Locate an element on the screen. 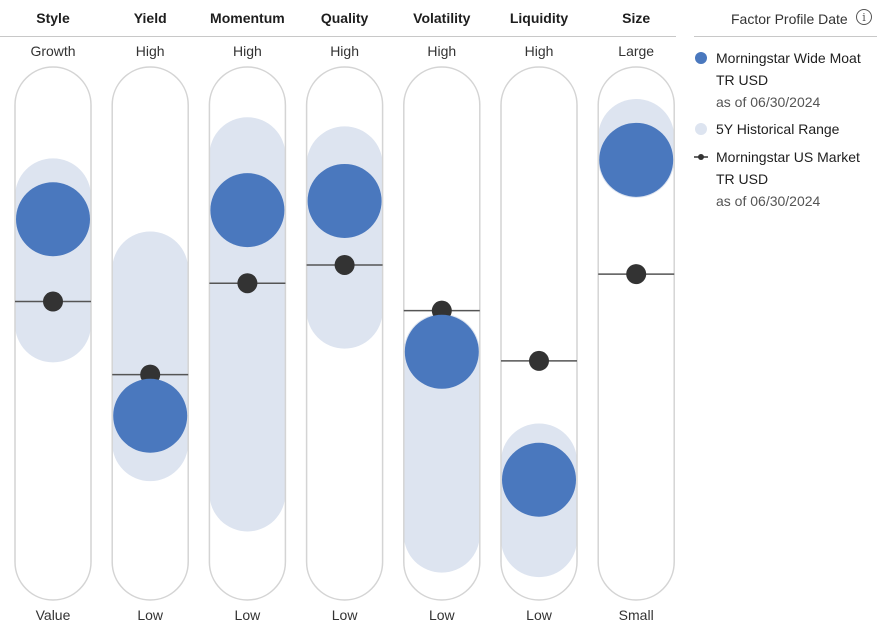  range-circle-icon is located at coordinates (701, 129).